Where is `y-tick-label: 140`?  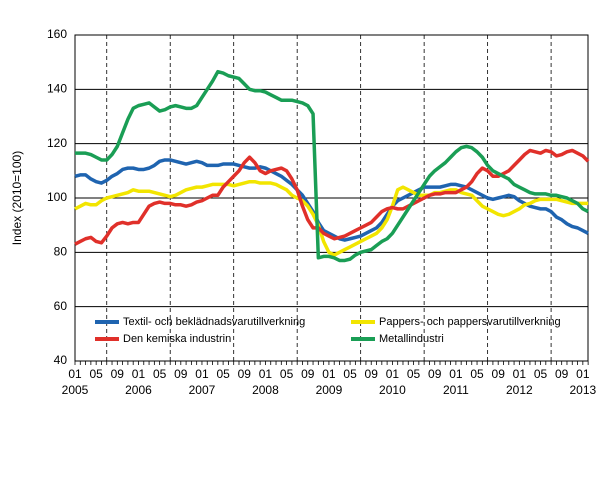
y-tick-label: 140 is located at coordinates (57, 89).